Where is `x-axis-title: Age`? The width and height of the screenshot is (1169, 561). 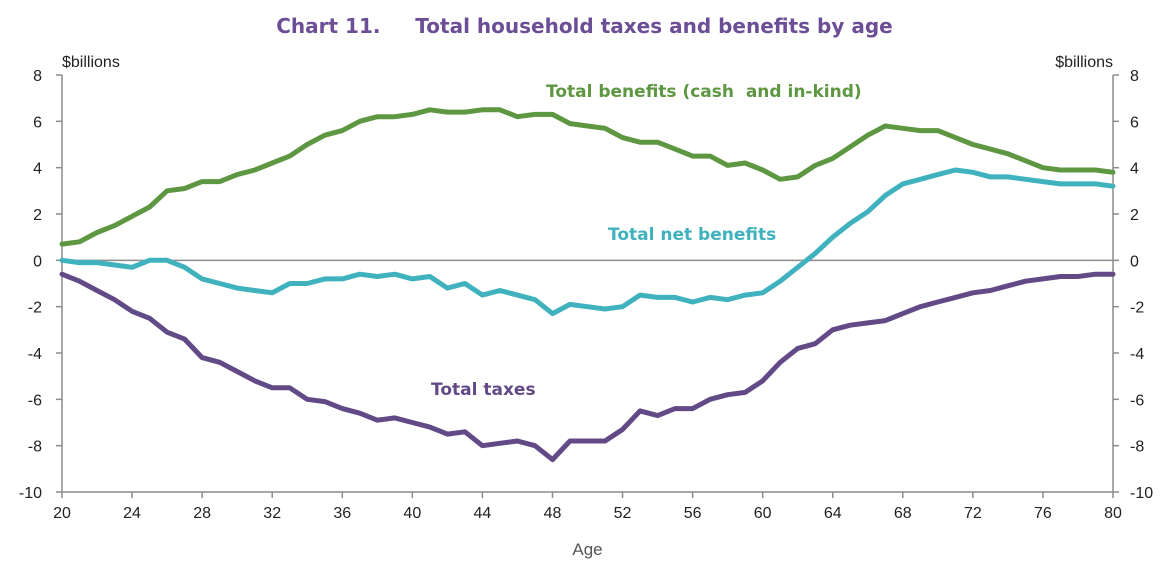 x-axis-title: Age is located at coordinates (587, 549).